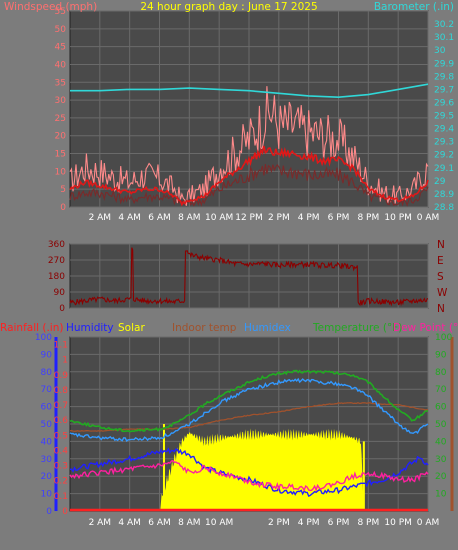 The height and width of the screenshot is (550, 458). What do you see at coordinates (228, 7) in the screenshot?
I see `chart-title: 24 hour graph day : June 17 2025` at bounding box center [228, 7].